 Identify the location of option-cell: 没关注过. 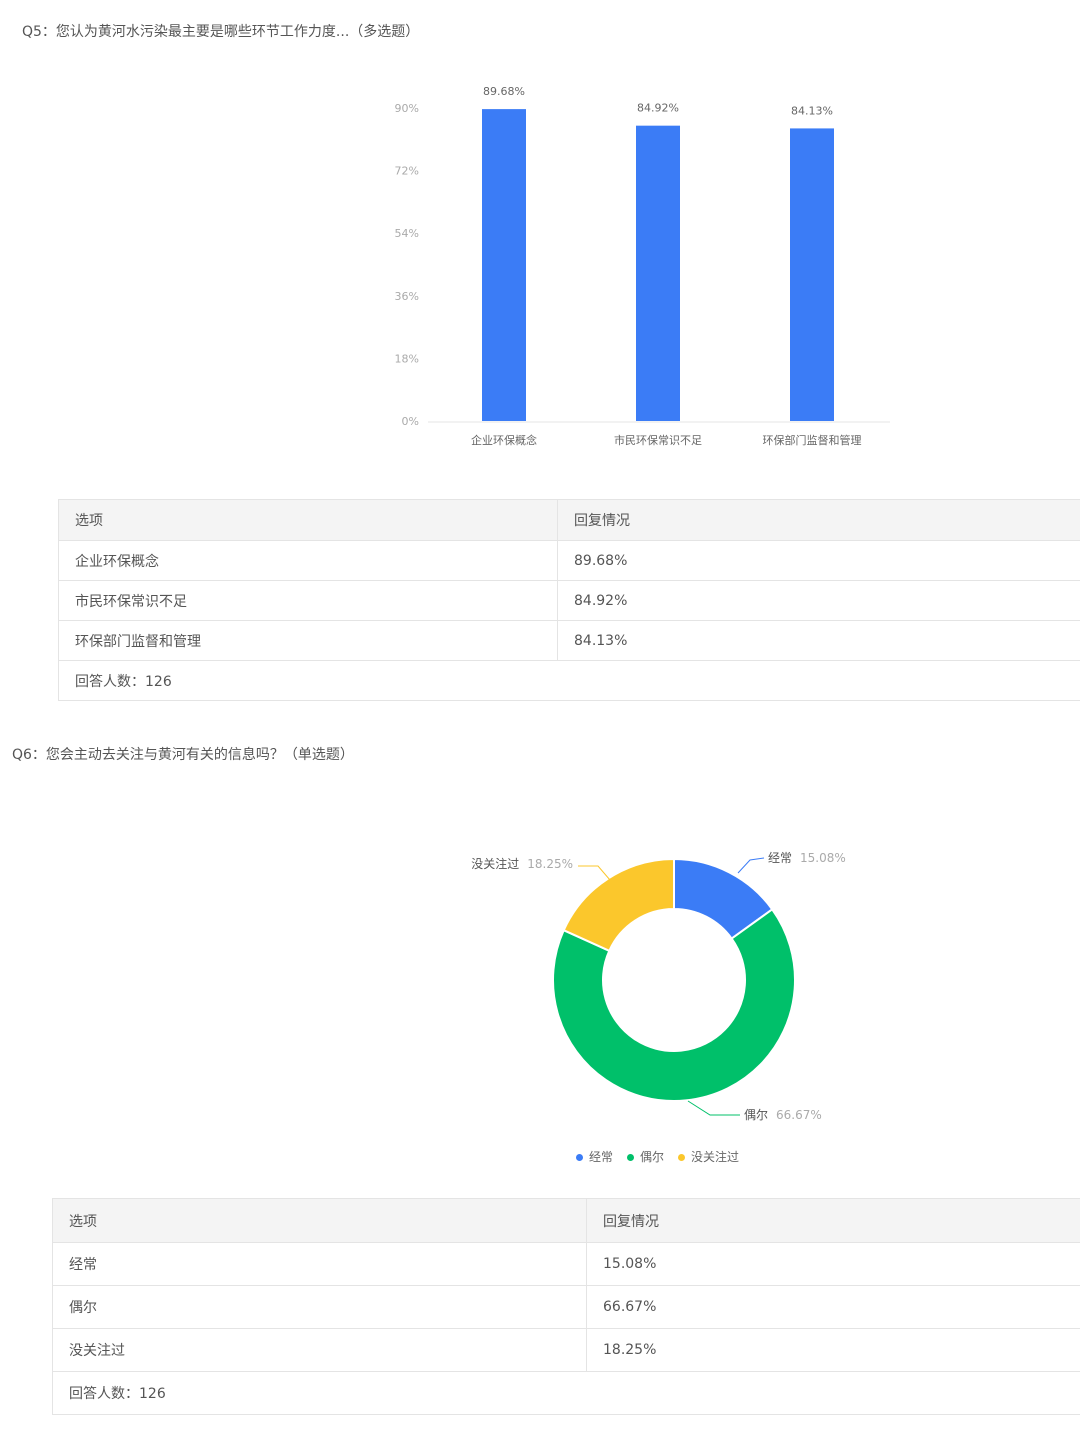
(320, 1350).